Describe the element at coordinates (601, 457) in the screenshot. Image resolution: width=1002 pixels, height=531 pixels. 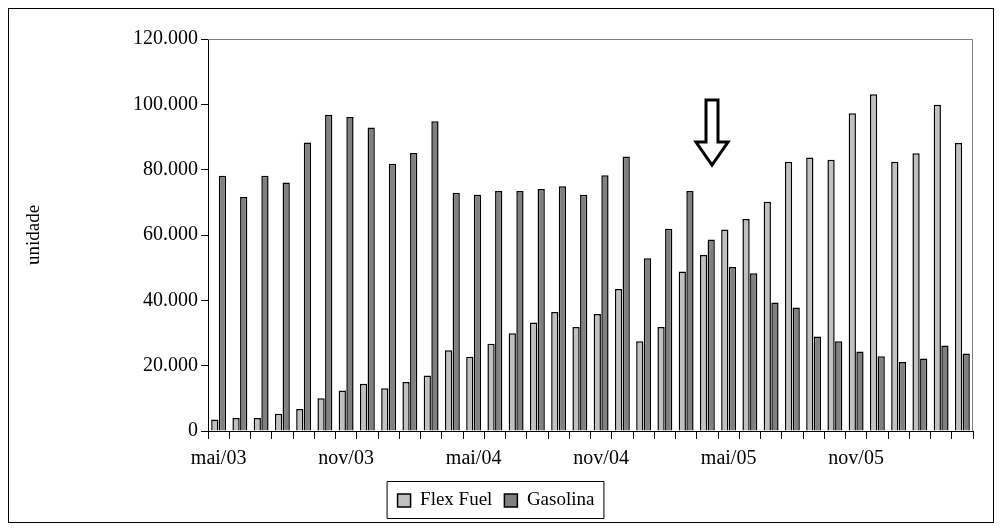
I see `x-tick-label: nov/04` at that location.